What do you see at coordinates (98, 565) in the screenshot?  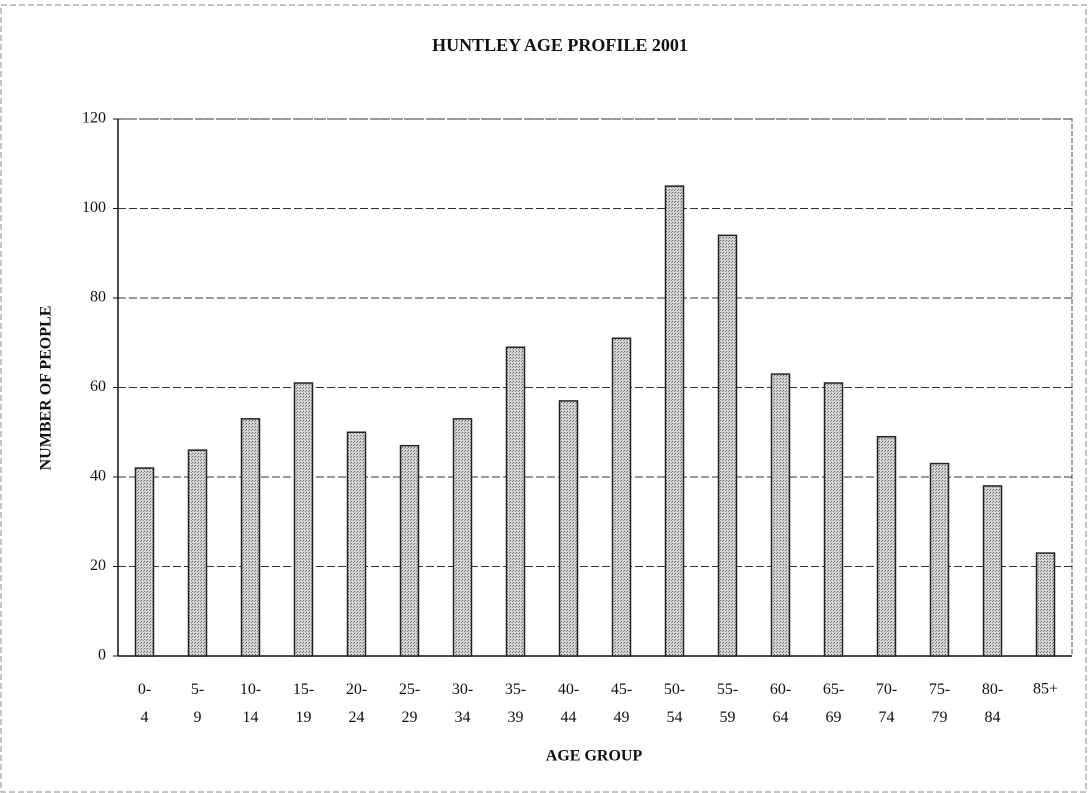 I see `y-tick-label: 20` at bounding box center [98, 565].